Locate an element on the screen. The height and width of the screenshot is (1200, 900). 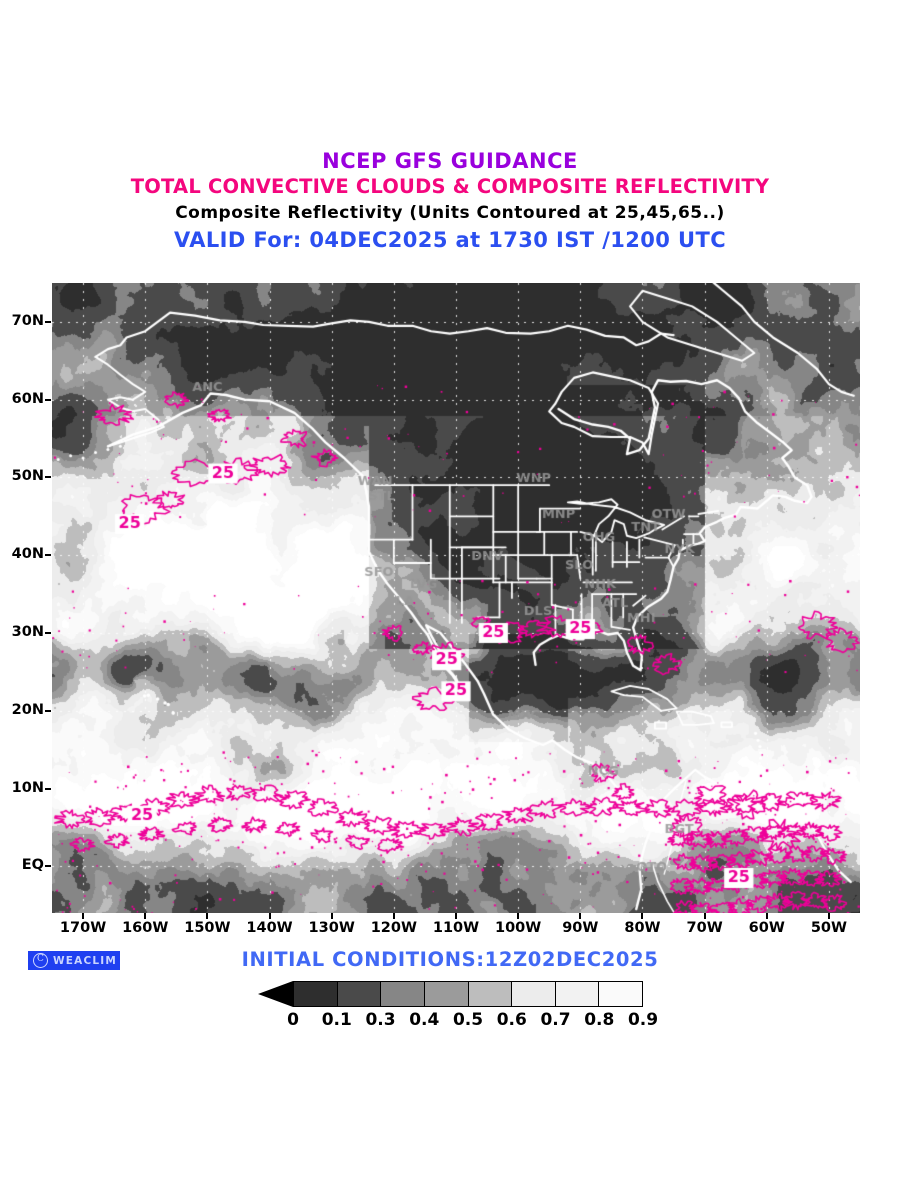
x-axis-label: 140W is located at coordinates (269, 928).